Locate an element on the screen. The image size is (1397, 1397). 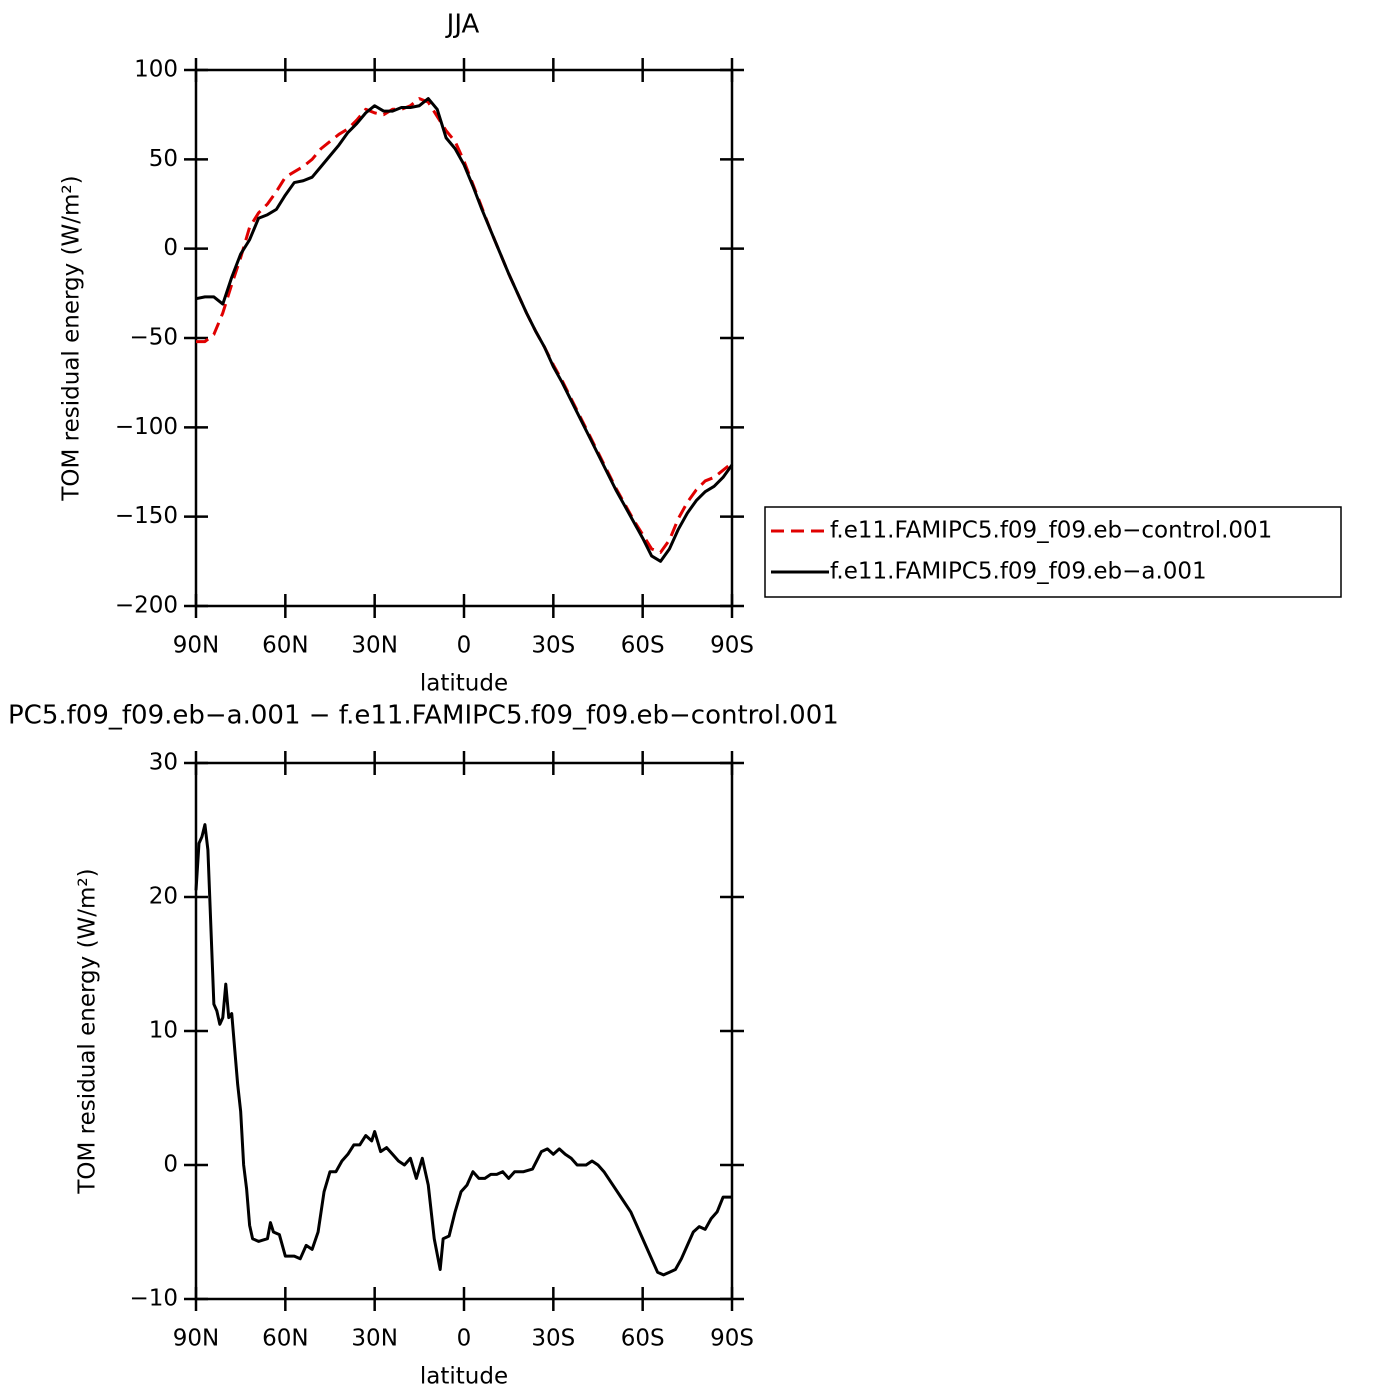
legend-label: f.e11.FAMIPC5.f09_f09.eb−a.001 is located at coordinates (1018, 572).